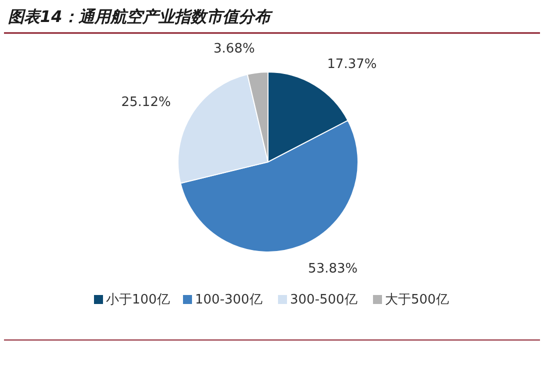  I want to click on legend-label: 大于500亿, so click(417, 300).